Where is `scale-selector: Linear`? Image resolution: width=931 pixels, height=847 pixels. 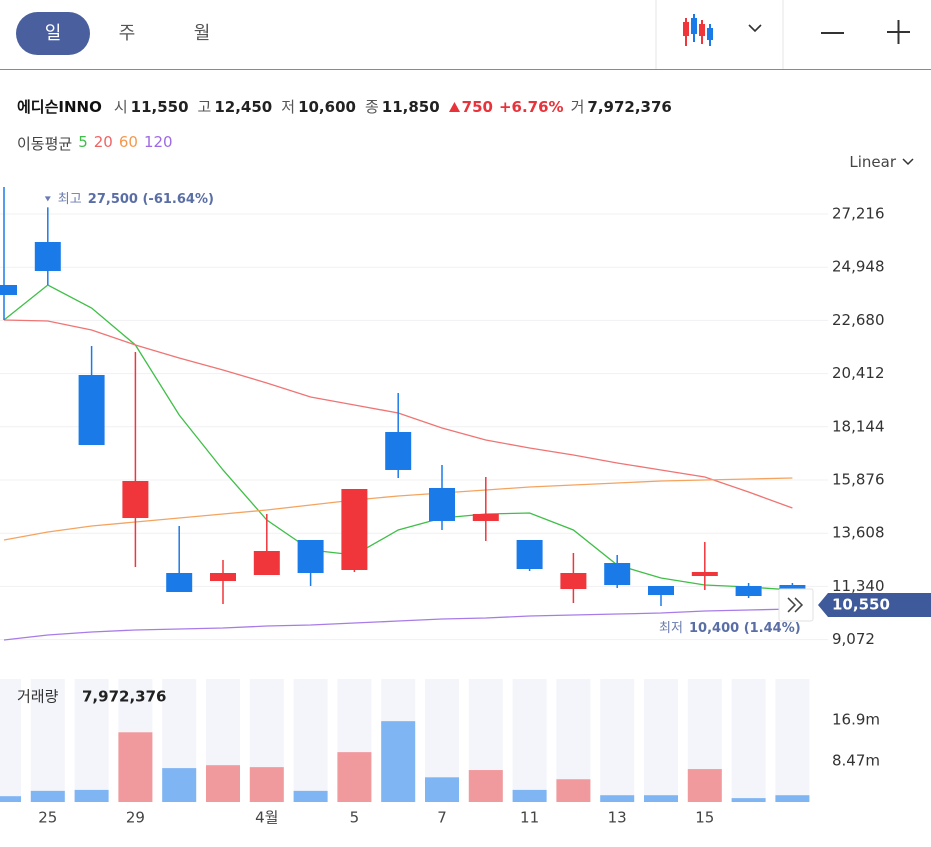 scale-selector: Linear is located at coordinates (881, 162).